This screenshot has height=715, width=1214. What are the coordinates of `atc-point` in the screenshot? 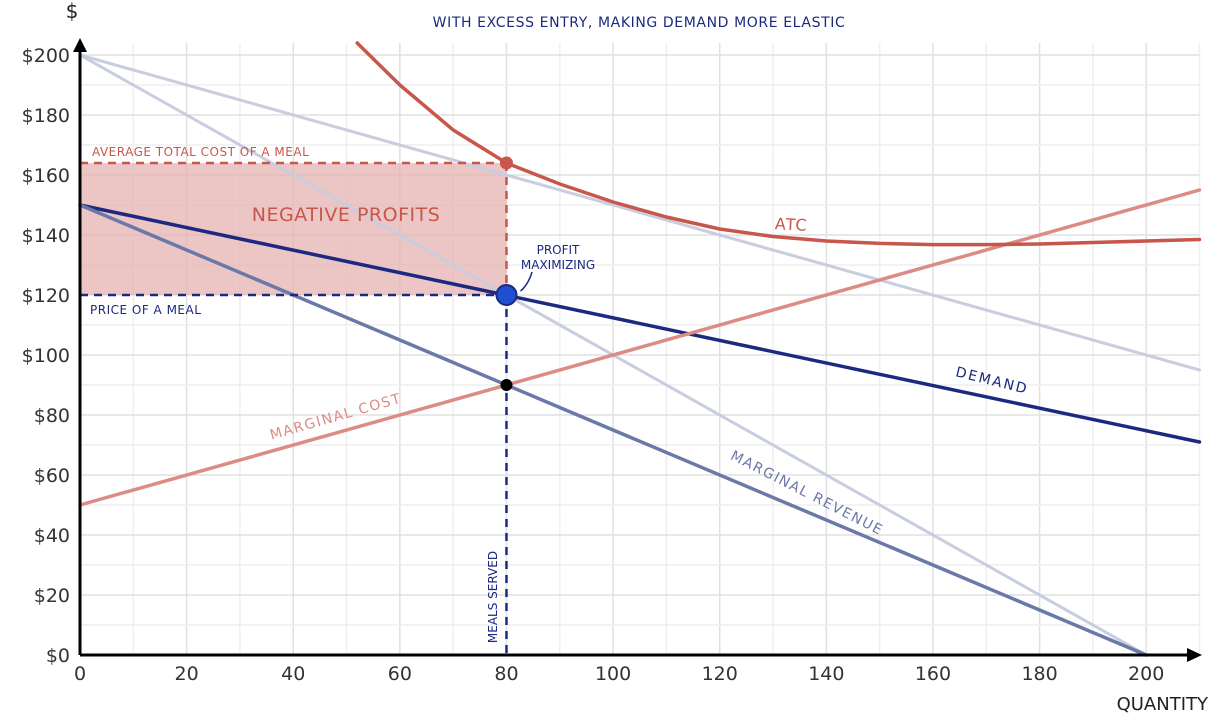 It's located at (506, 163).